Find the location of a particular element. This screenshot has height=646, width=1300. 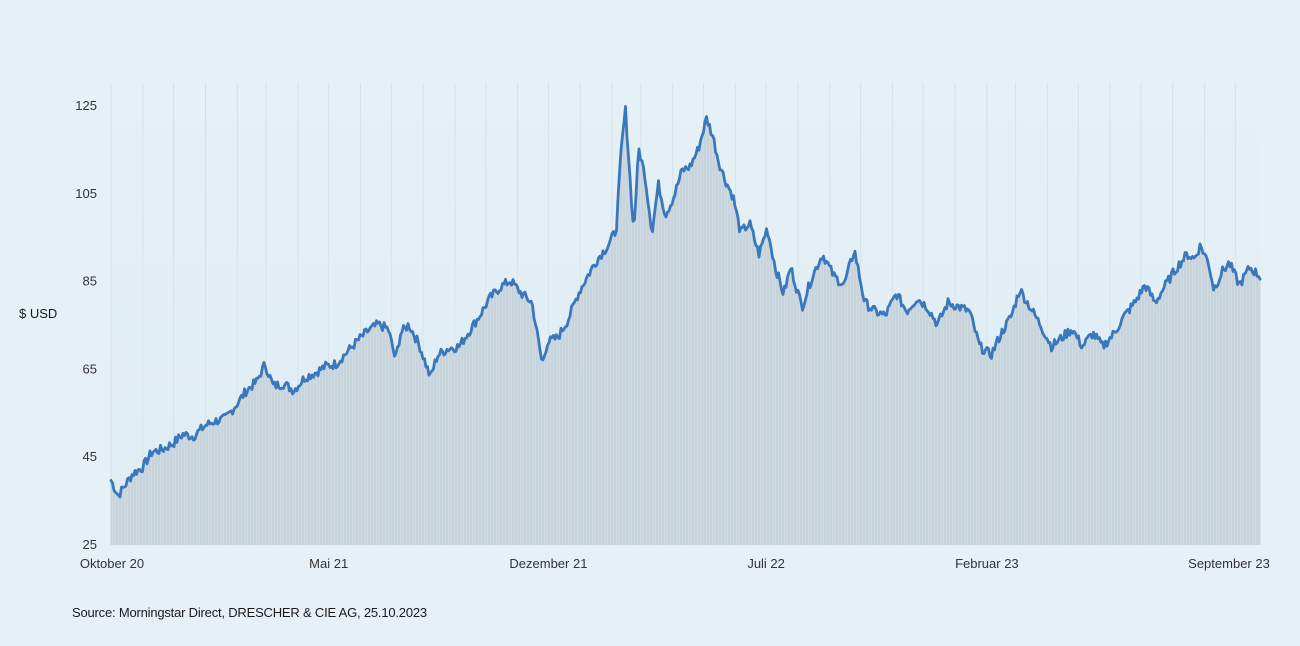

y-tick-label: 105 is located at coordinates (86, 193).